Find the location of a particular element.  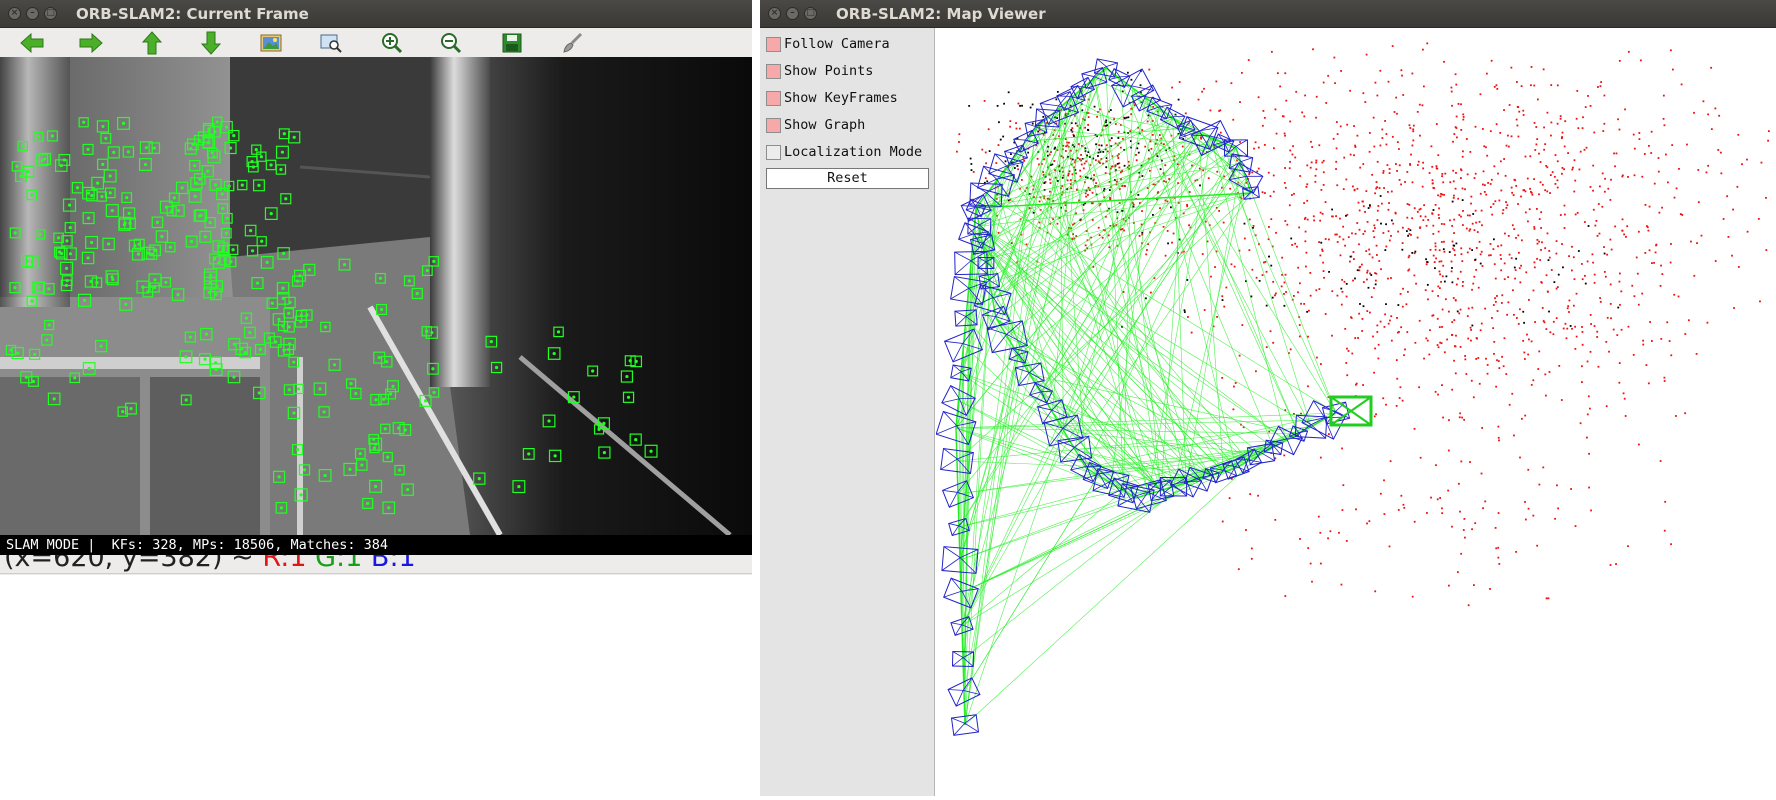

localization-mode-option: Localization Mode is located at coordinates (844, 152).